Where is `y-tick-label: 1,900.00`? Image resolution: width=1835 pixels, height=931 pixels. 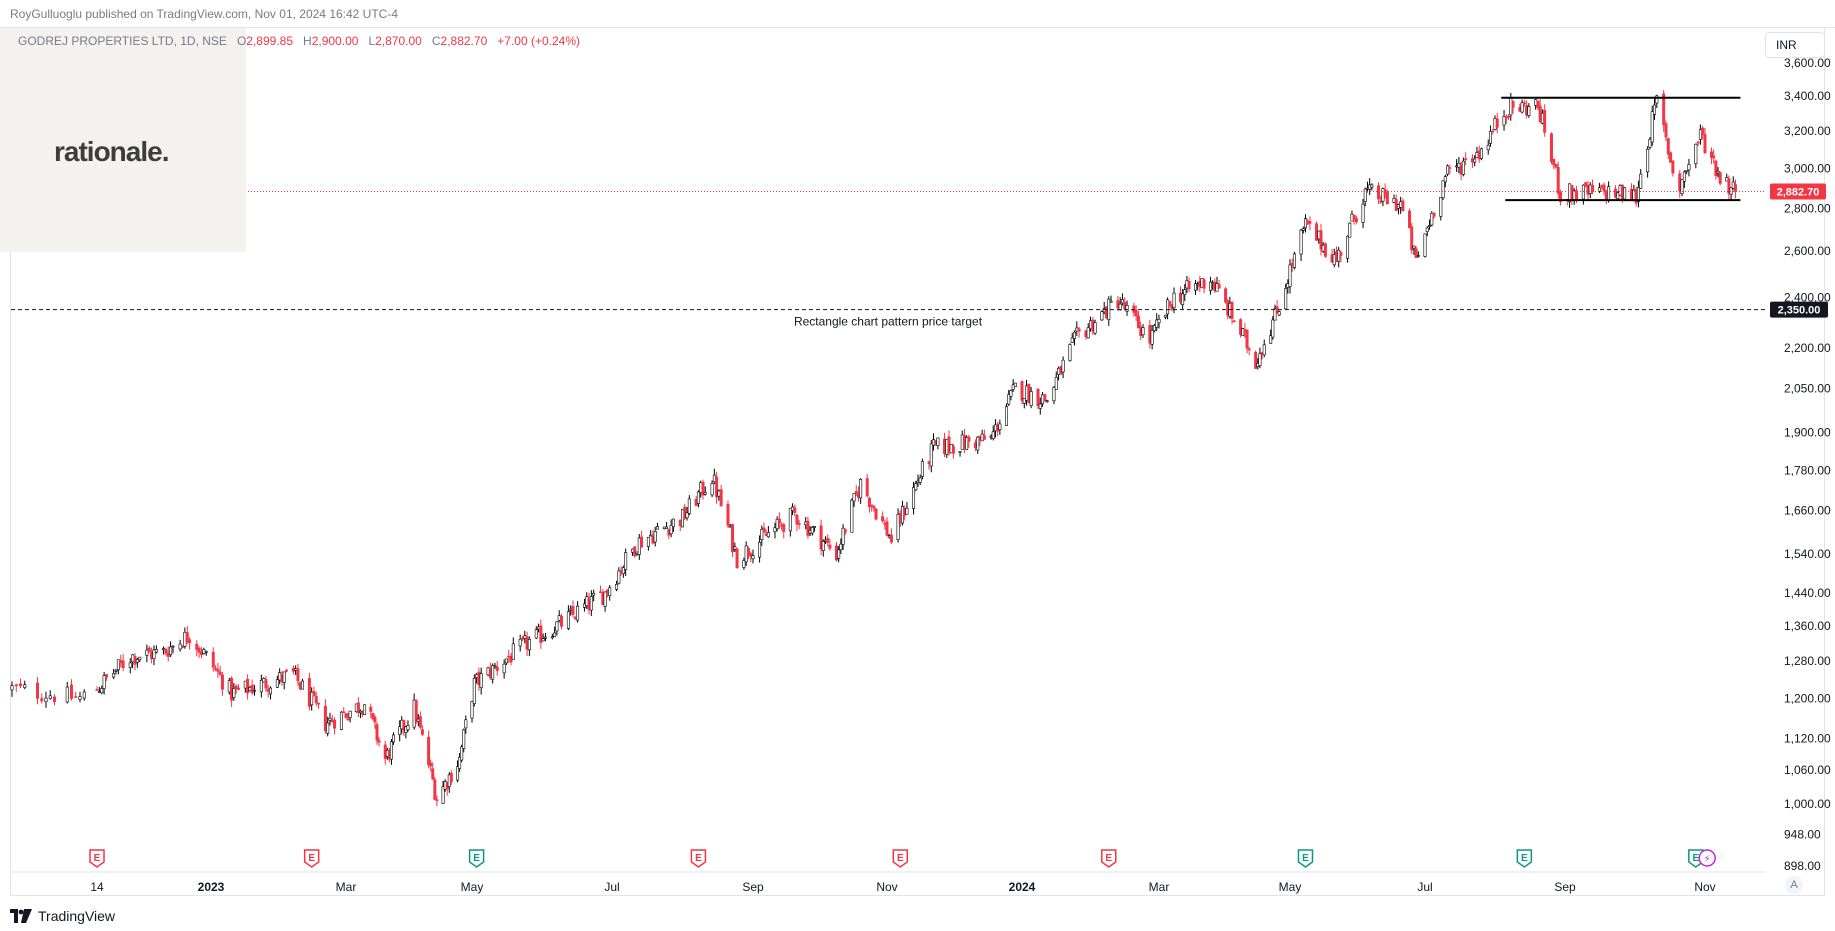 y-tick-label: 1,900.00 is located at coordinates (1807, 433).